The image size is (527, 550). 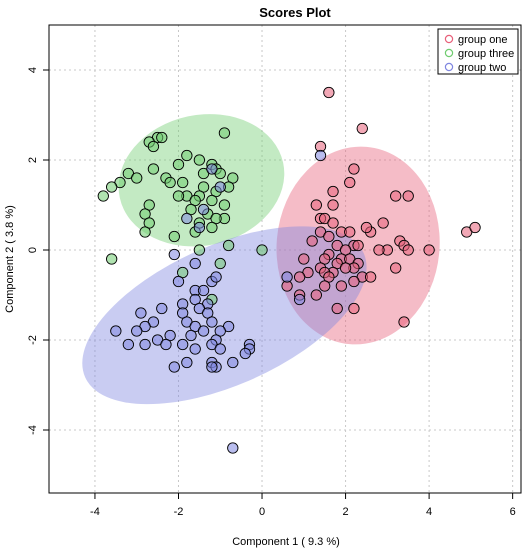 I want to click on ellipse-group-three, so click(x=201, y=180).